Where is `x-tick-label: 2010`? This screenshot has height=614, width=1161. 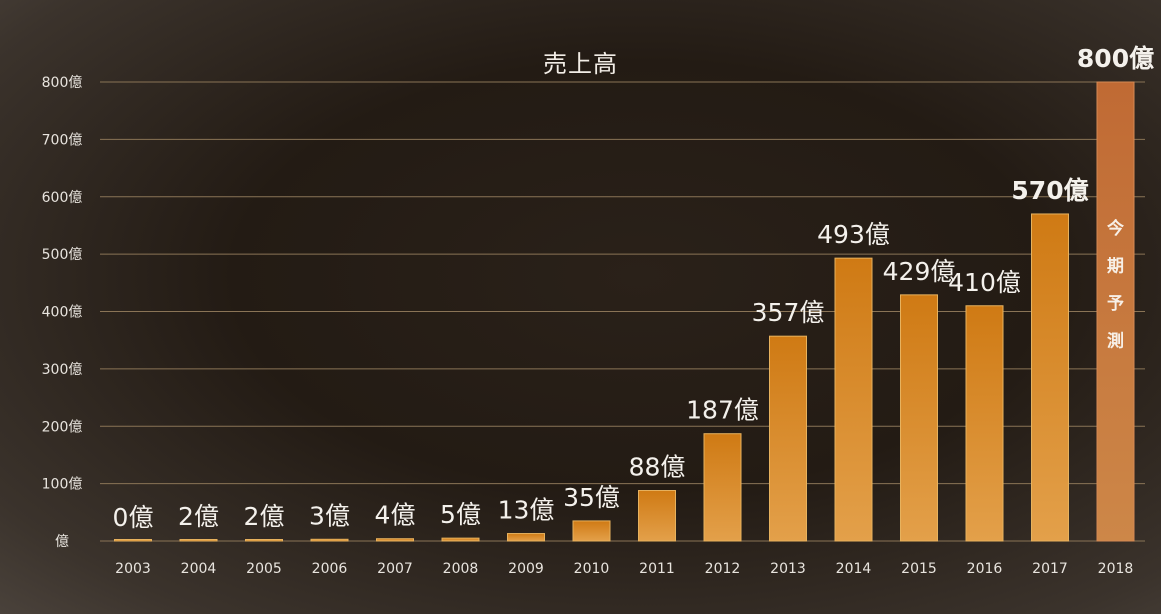
x-tick-label: 2010 is located at coordinates (592, 569).